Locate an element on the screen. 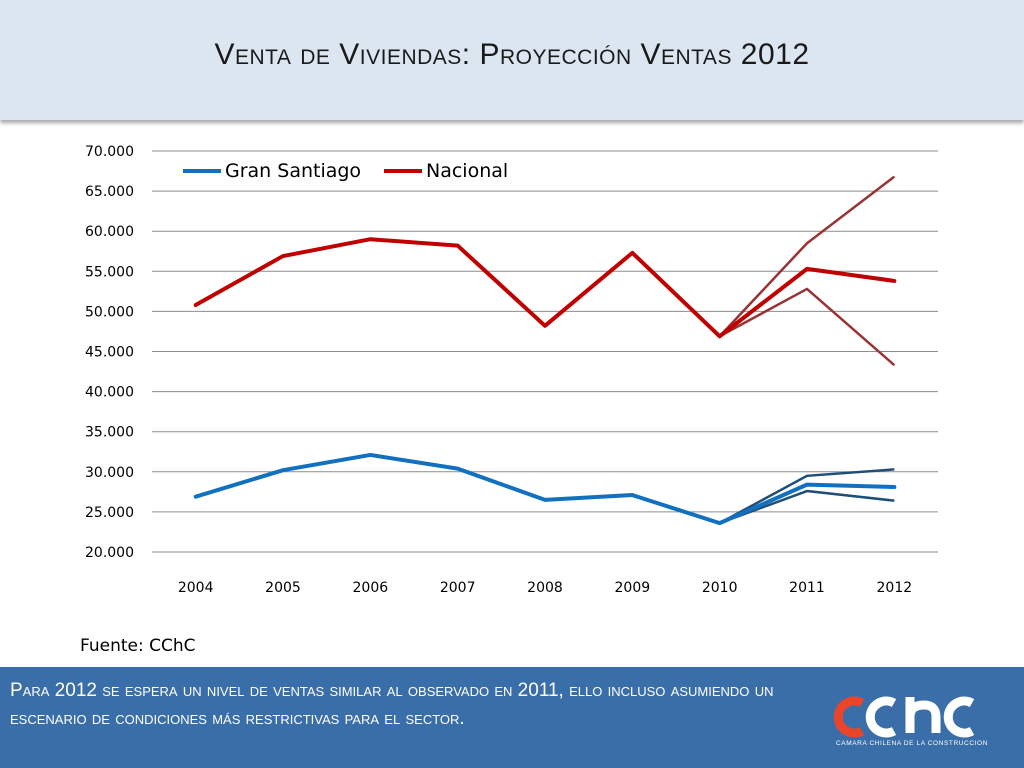  x-tick-label: 2006 is located at coordinates (371, 588).